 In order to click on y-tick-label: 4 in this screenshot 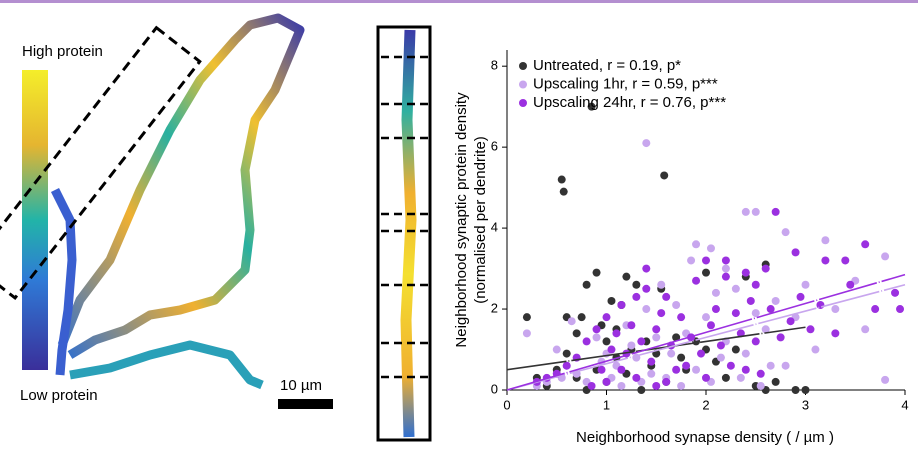, I will do `click(494, 227)`.